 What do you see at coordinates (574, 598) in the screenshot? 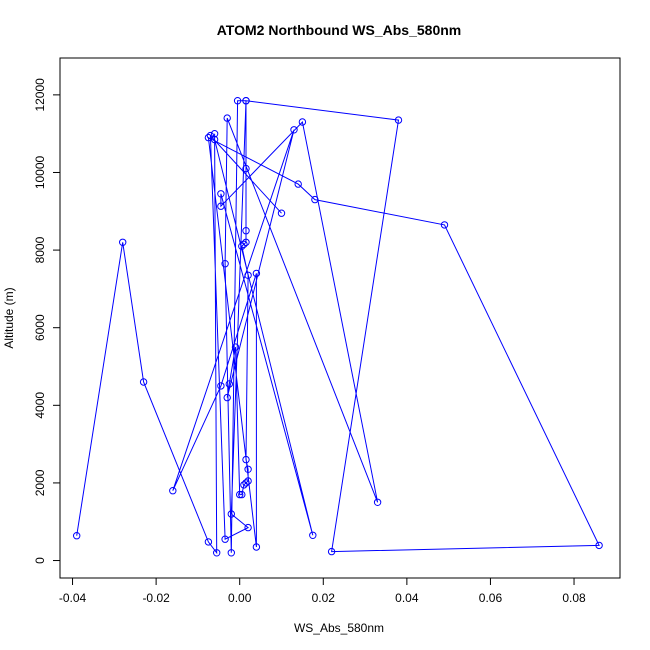
I see `x-tick-label: 0.08` at bounding box center [574, 598].